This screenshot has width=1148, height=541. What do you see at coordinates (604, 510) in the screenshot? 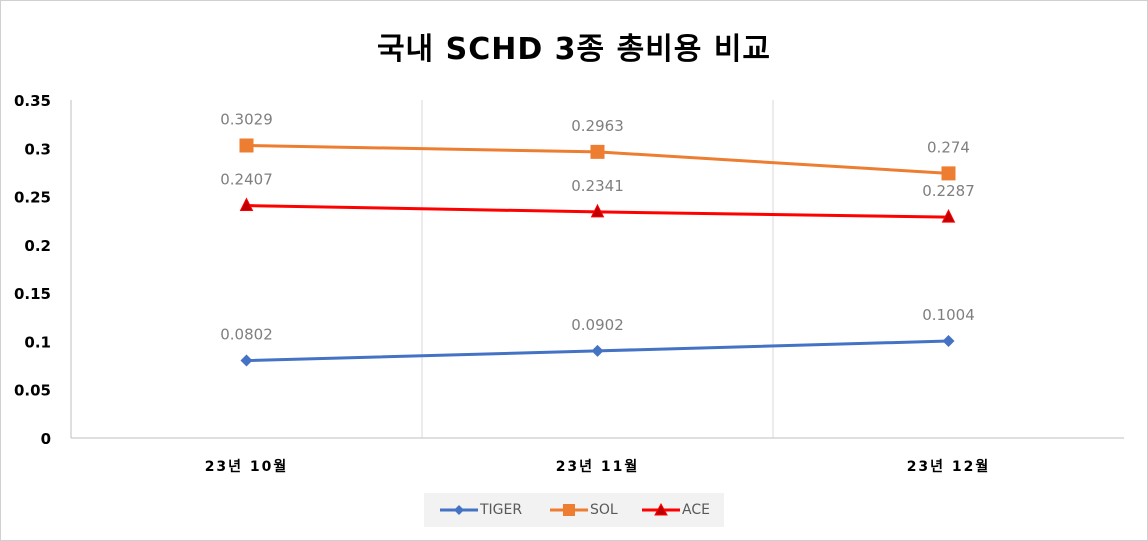
I see `legend-label-sol: SOL` at bounding box center [604, 510].